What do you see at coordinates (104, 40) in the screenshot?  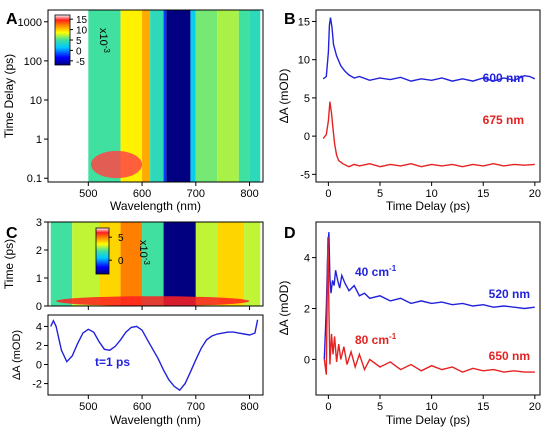 I see `colorbar-a-scale: x10-3` at bounding box center [104, 40].